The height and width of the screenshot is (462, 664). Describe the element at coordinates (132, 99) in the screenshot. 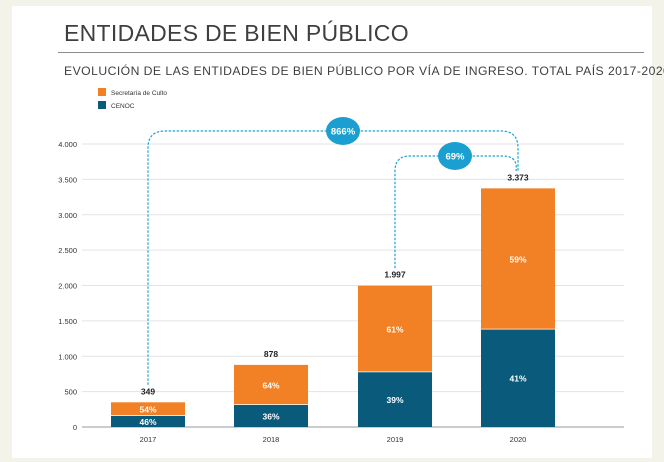

I see `legend: Secretaría de Culto CENOC` at that location.